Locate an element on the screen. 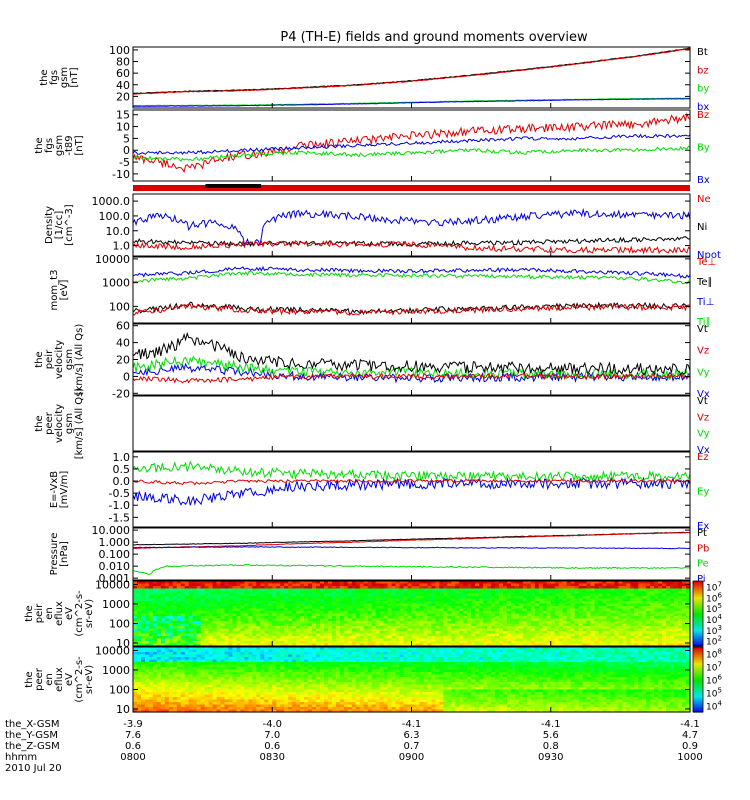  series-Te⊥ is located at coordinates (411, 309).